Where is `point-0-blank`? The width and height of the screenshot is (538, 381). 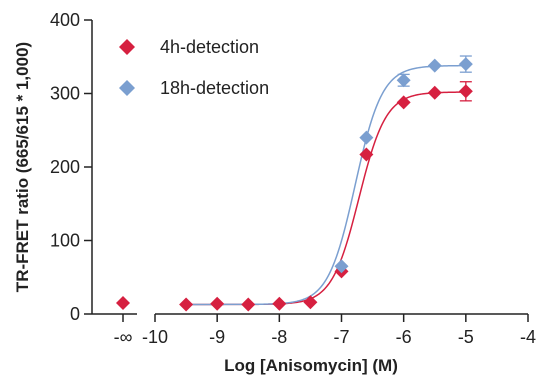 point-0-blank is located at coordinates (123, 302).